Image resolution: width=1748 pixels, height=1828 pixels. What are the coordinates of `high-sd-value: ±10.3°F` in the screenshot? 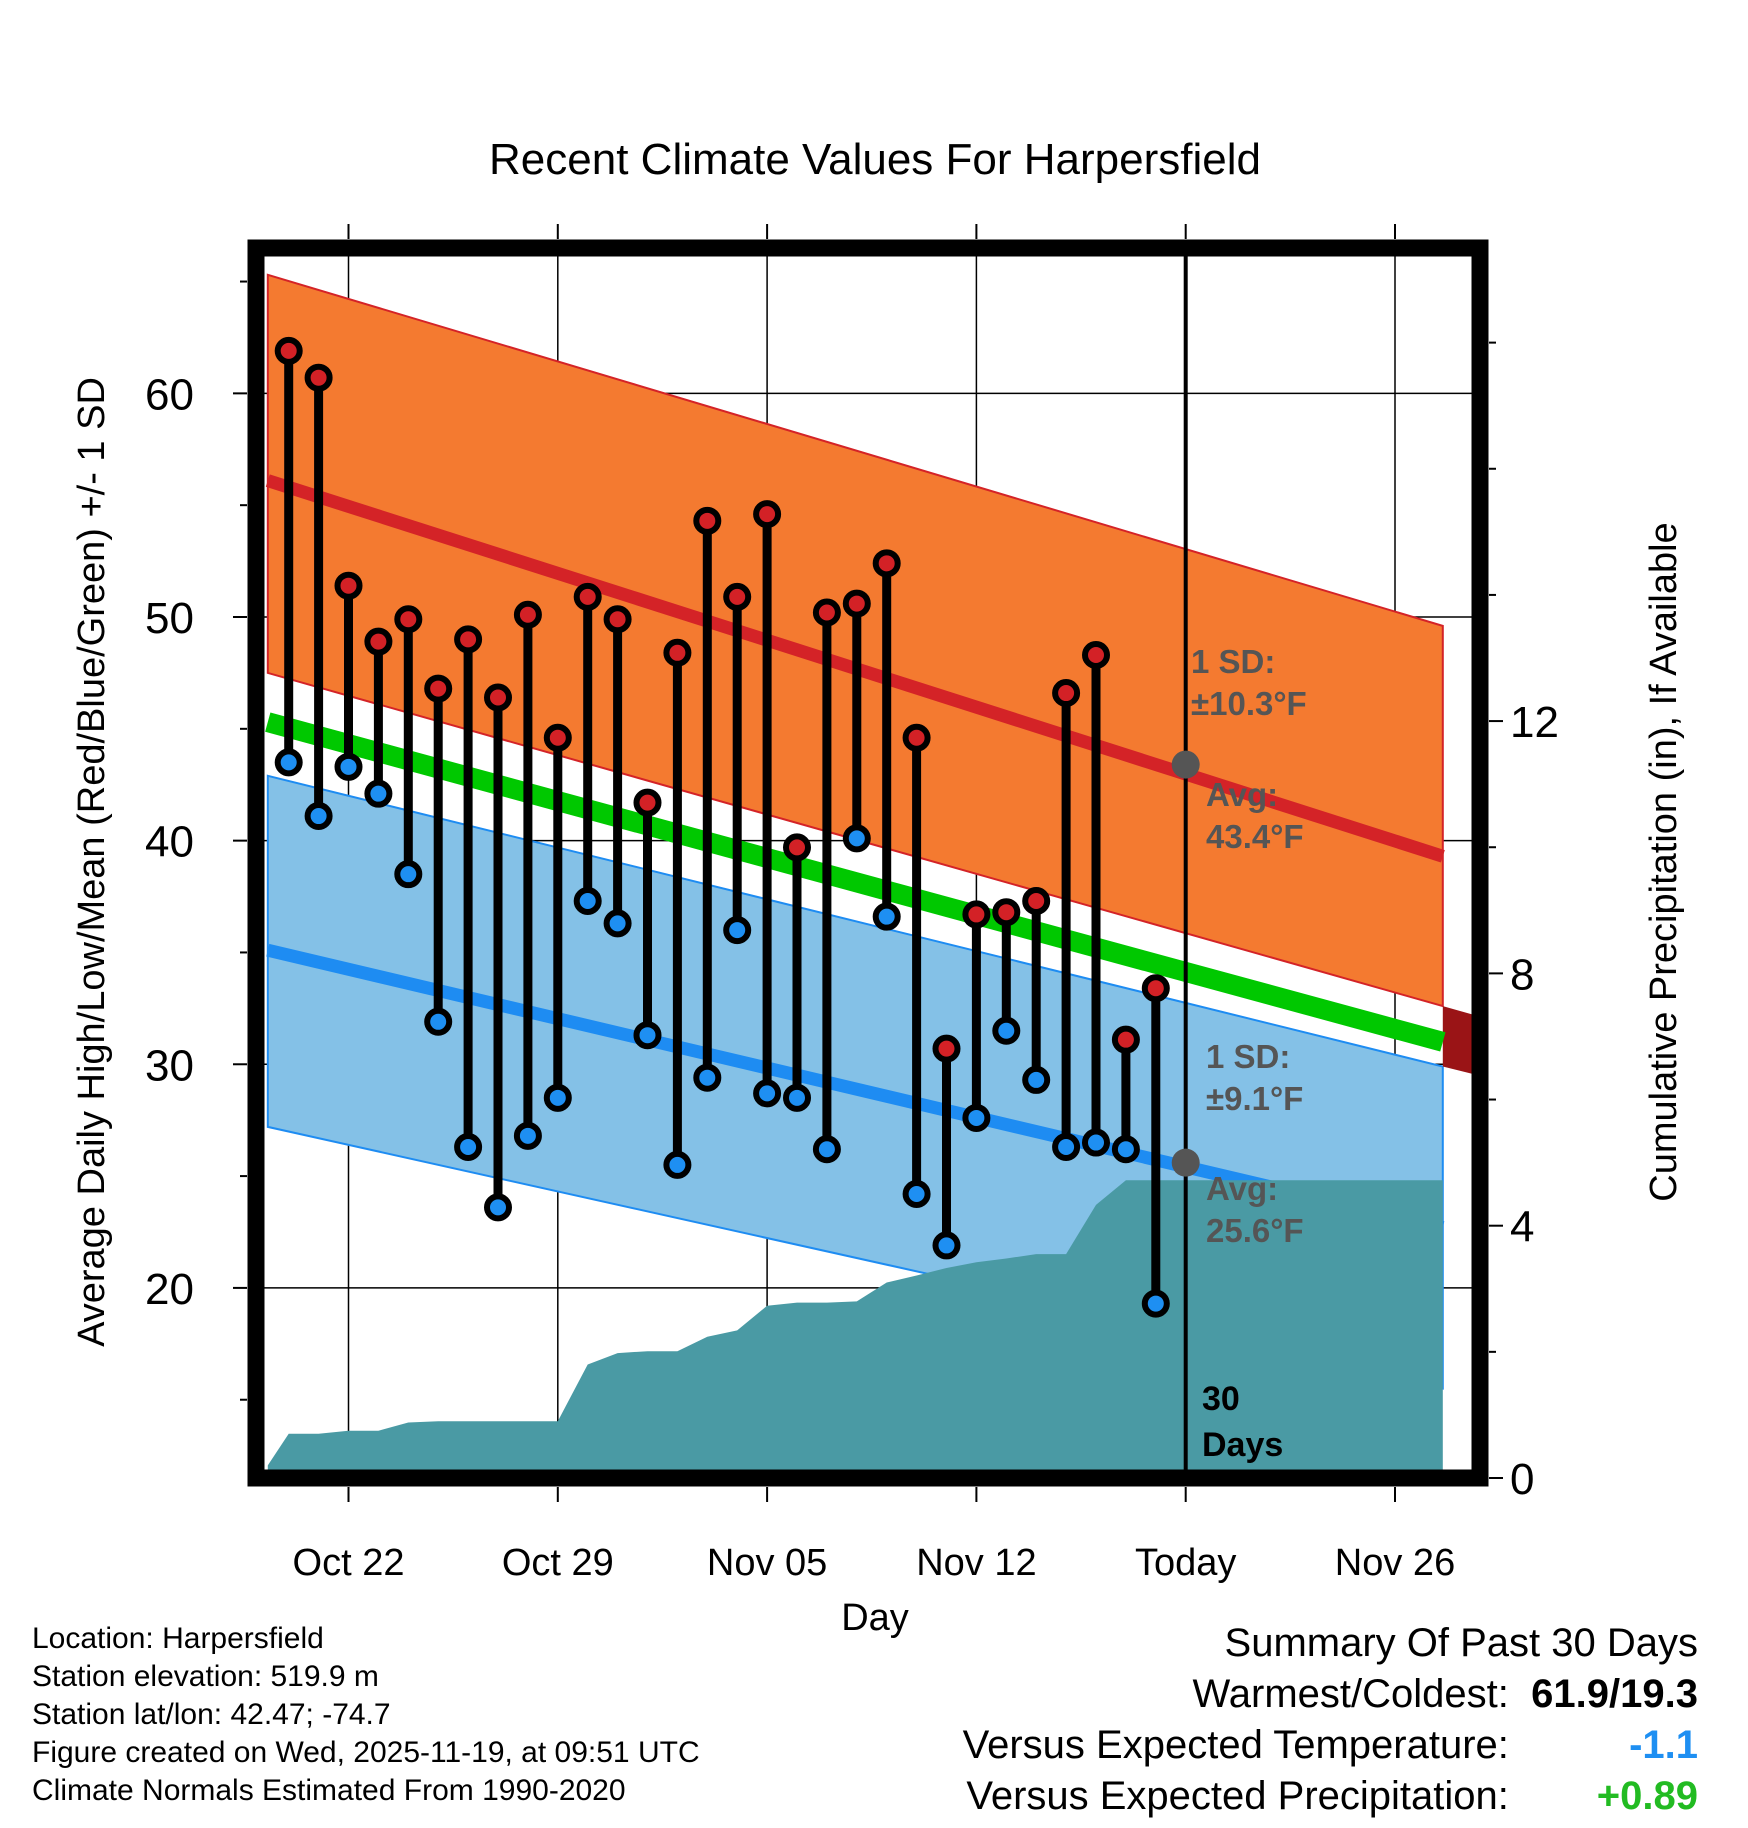 It's located at (1249, 703).